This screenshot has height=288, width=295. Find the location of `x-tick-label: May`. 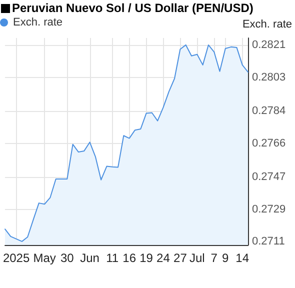

x-tick-label: May is located at coordinates (44, 258).